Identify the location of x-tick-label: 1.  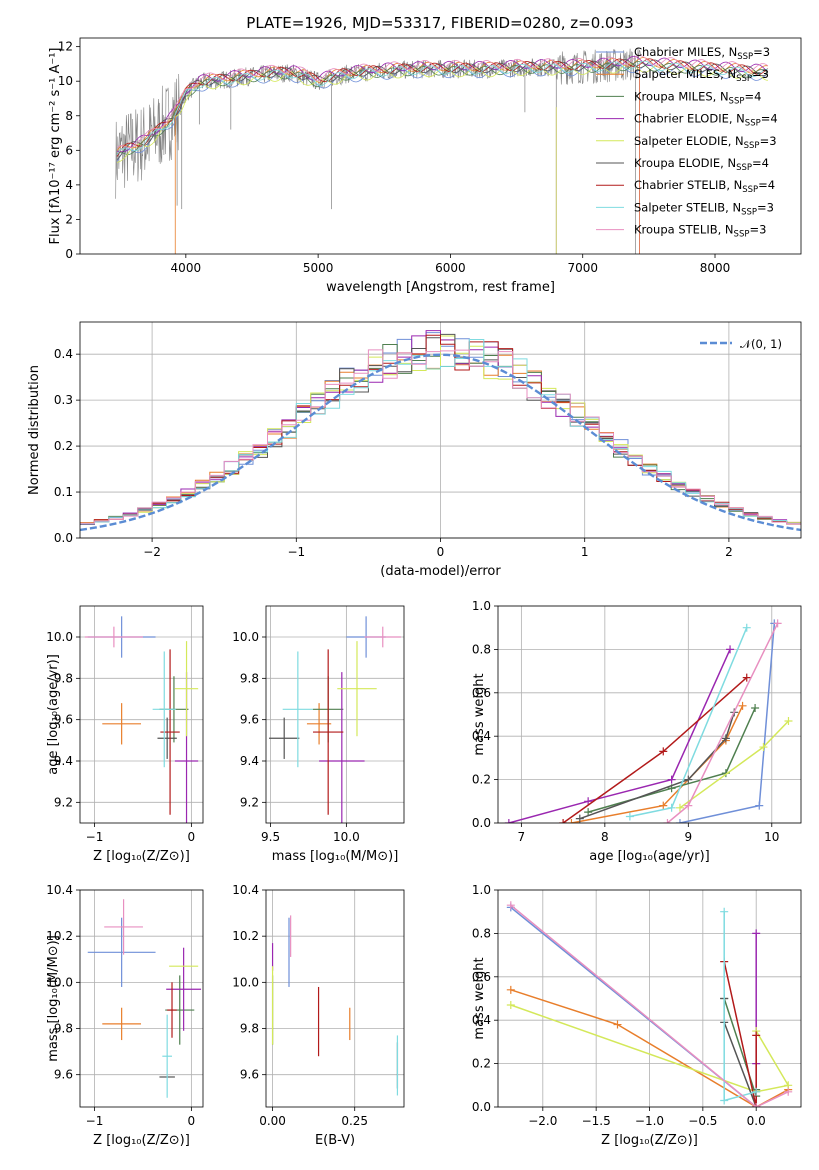
(585, 552).